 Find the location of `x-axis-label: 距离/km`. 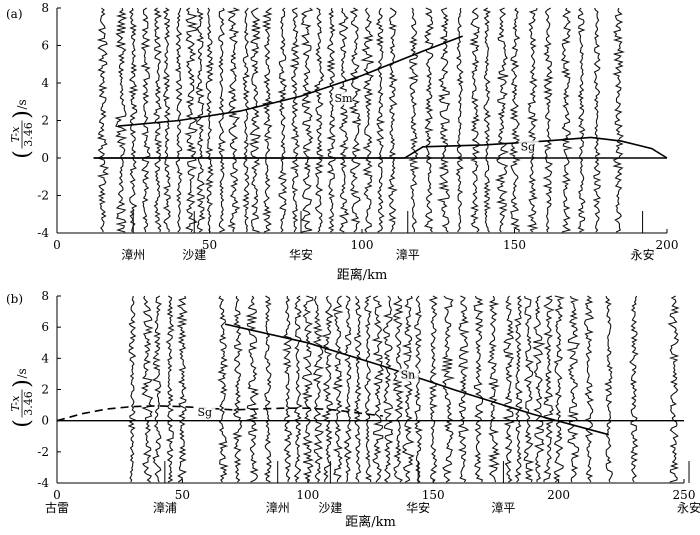

x-axis-label: 距离/km is located at coordinates (370, 522).